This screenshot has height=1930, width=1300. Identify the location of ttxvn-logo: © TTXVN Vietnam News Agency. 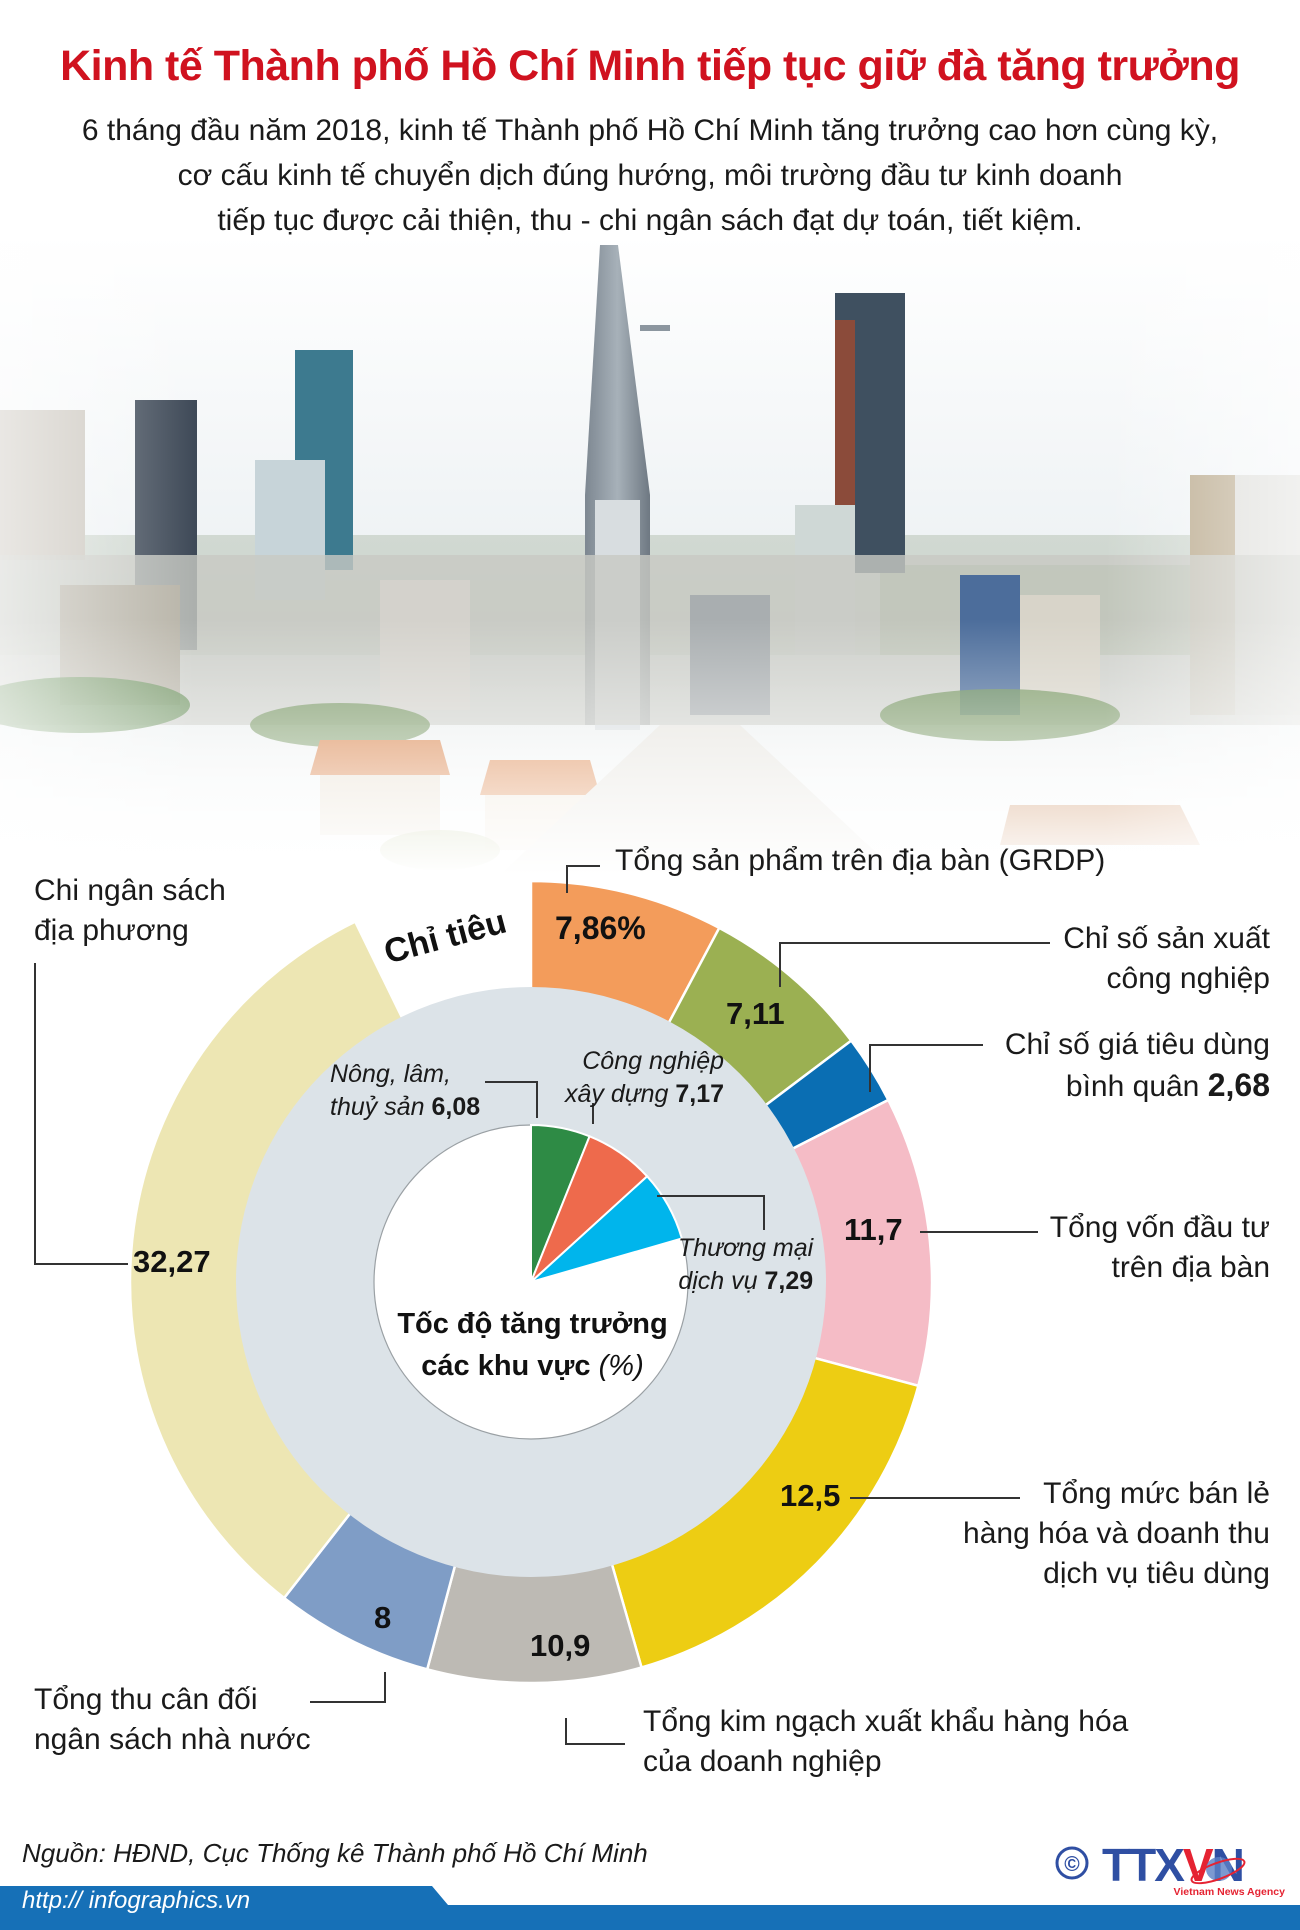
(1170, 1868).